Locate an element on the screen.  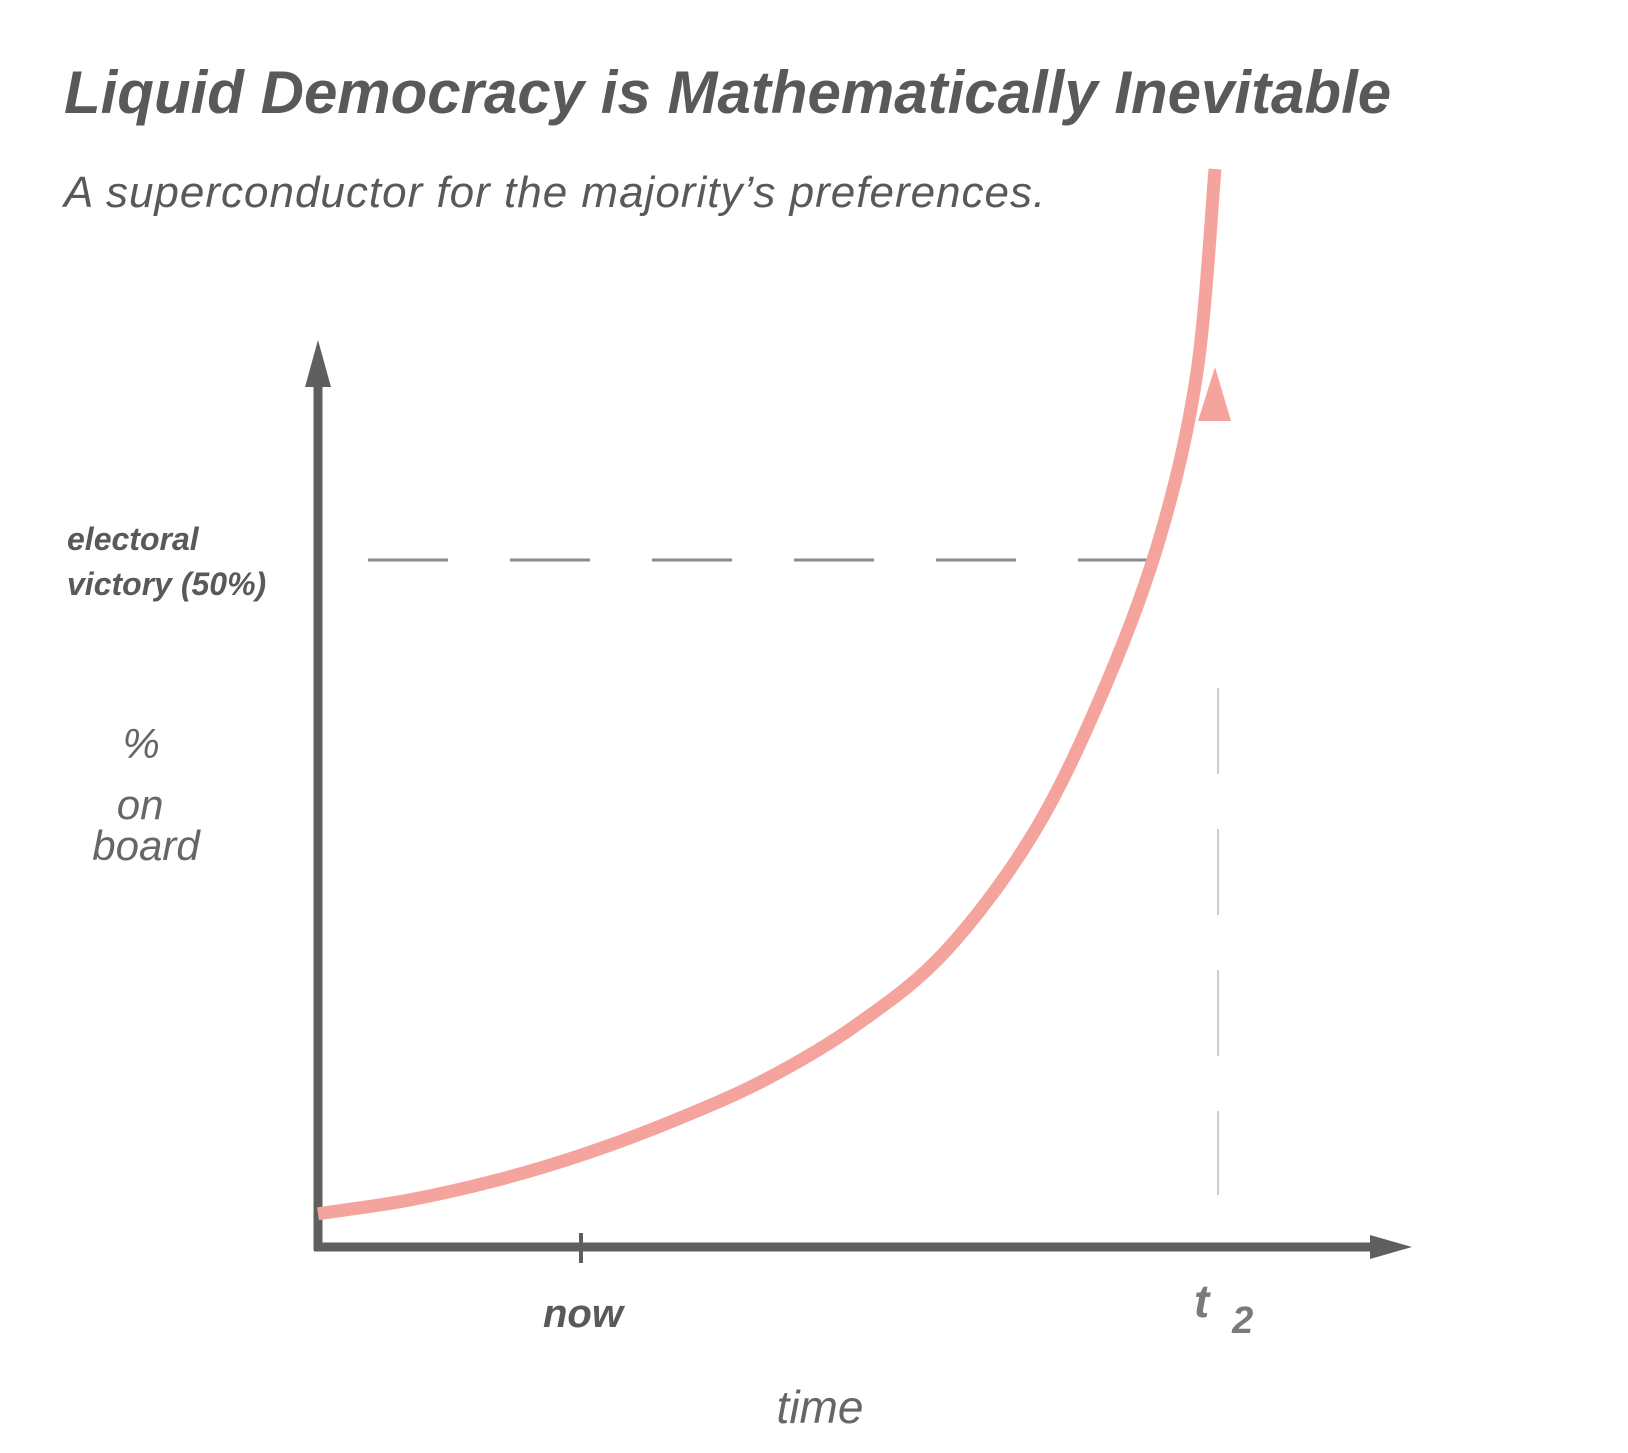
x-tick-label-t2-main: t is located at coordinates (1202, 1301).